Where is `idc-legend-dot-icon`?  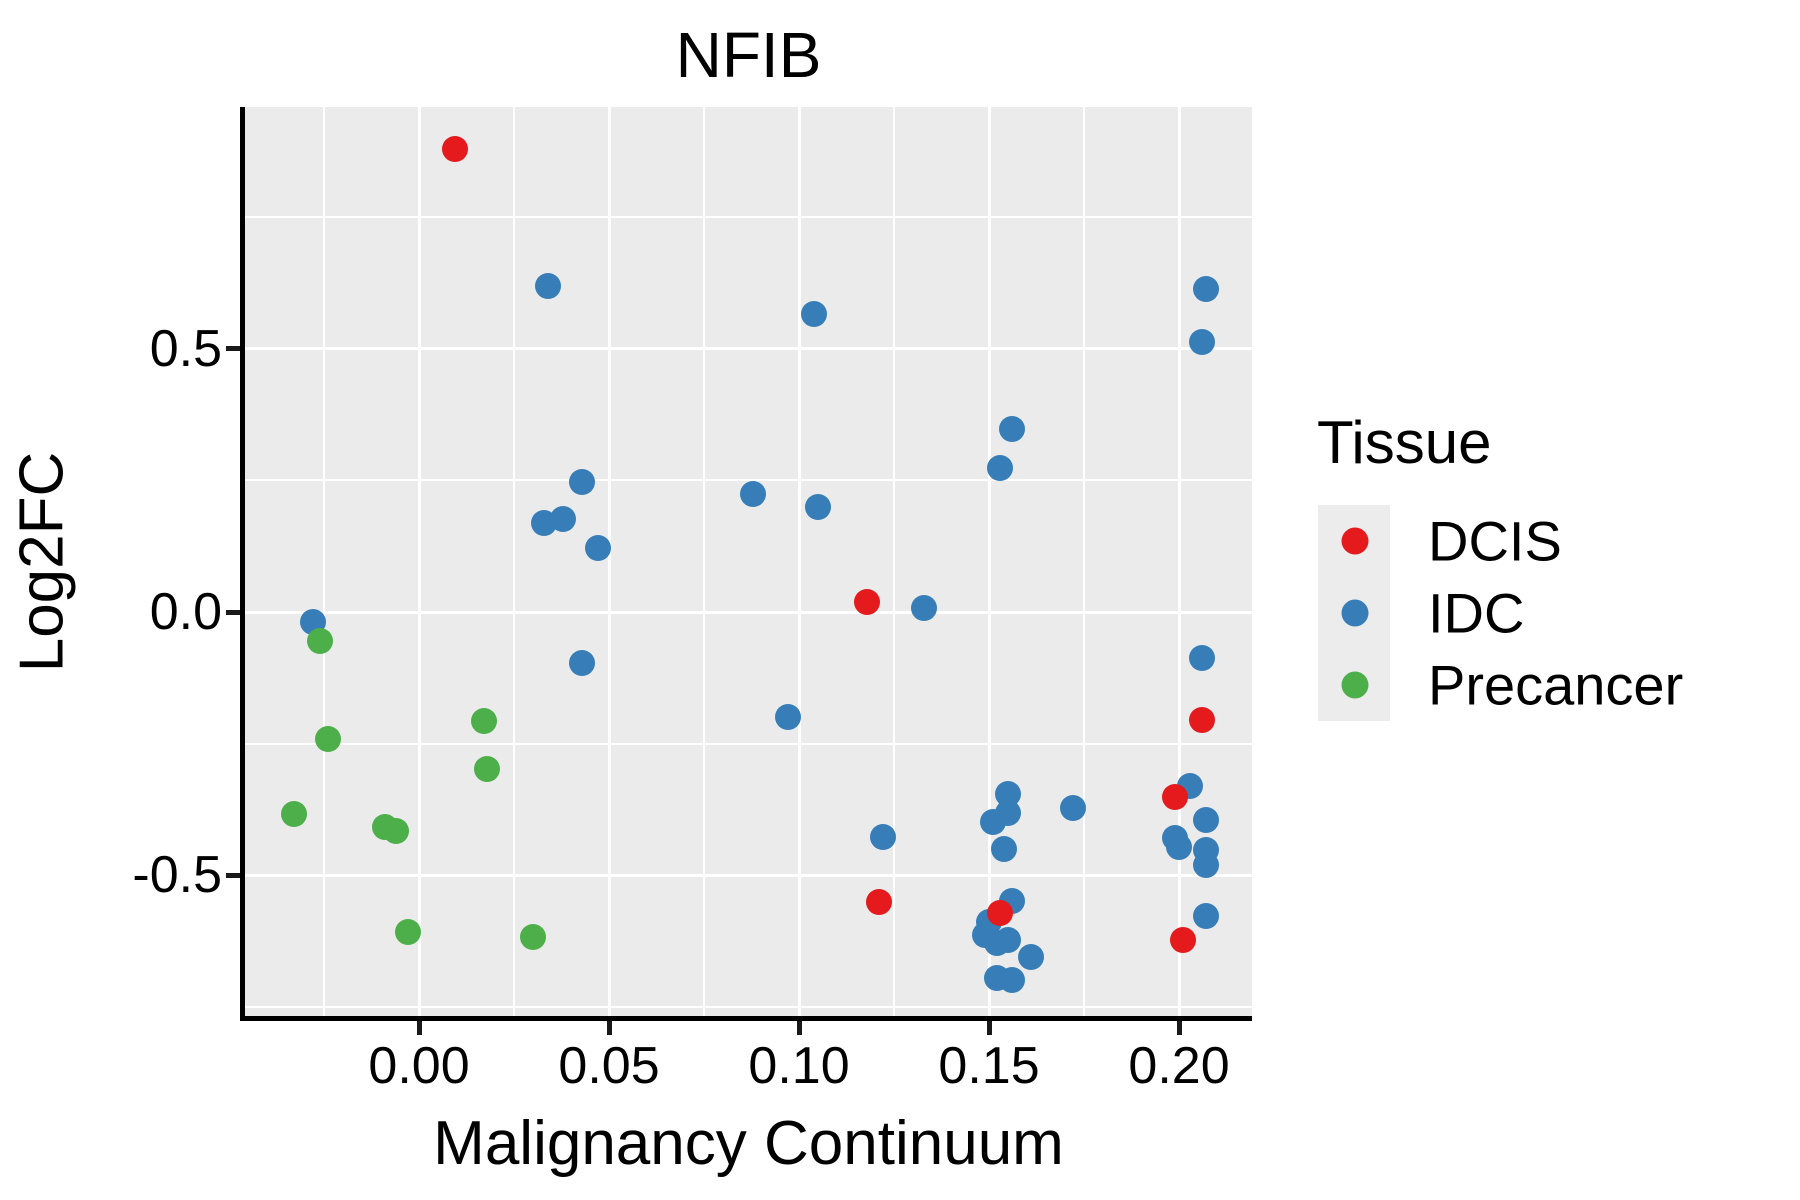 idc-legend-dot-icon is located at coordinates (1355, 613).